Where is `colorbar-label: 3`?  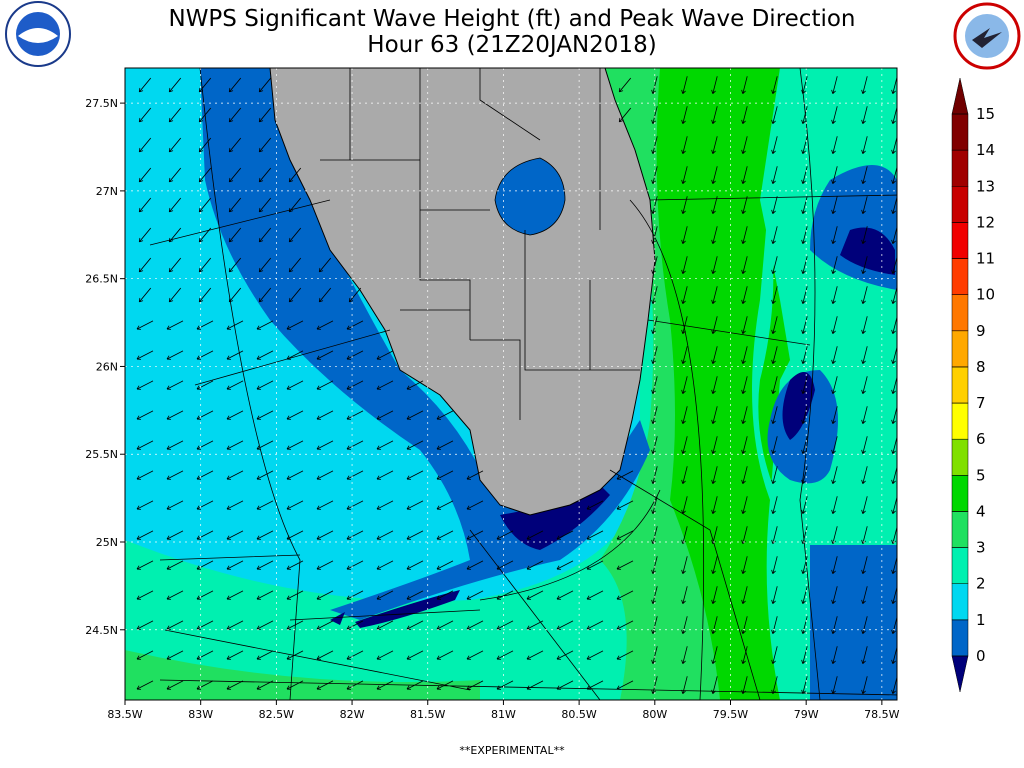 colorbar-label: 3 is located at coordinates (981, 548).